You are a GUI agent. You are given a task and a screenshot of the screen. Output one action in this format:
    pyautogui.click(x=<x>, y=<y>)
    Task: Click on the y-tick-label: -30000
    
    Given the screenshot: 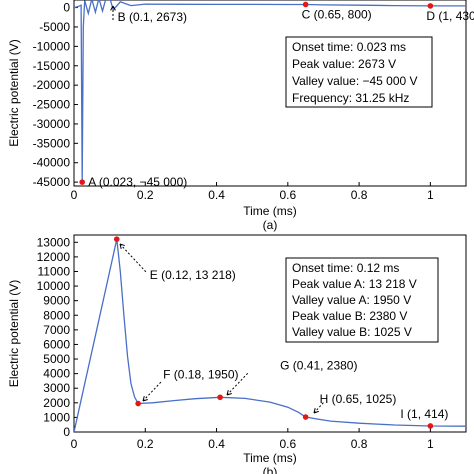 What is the action you would take?
    pyautogui.click(x=52, y=124)
    